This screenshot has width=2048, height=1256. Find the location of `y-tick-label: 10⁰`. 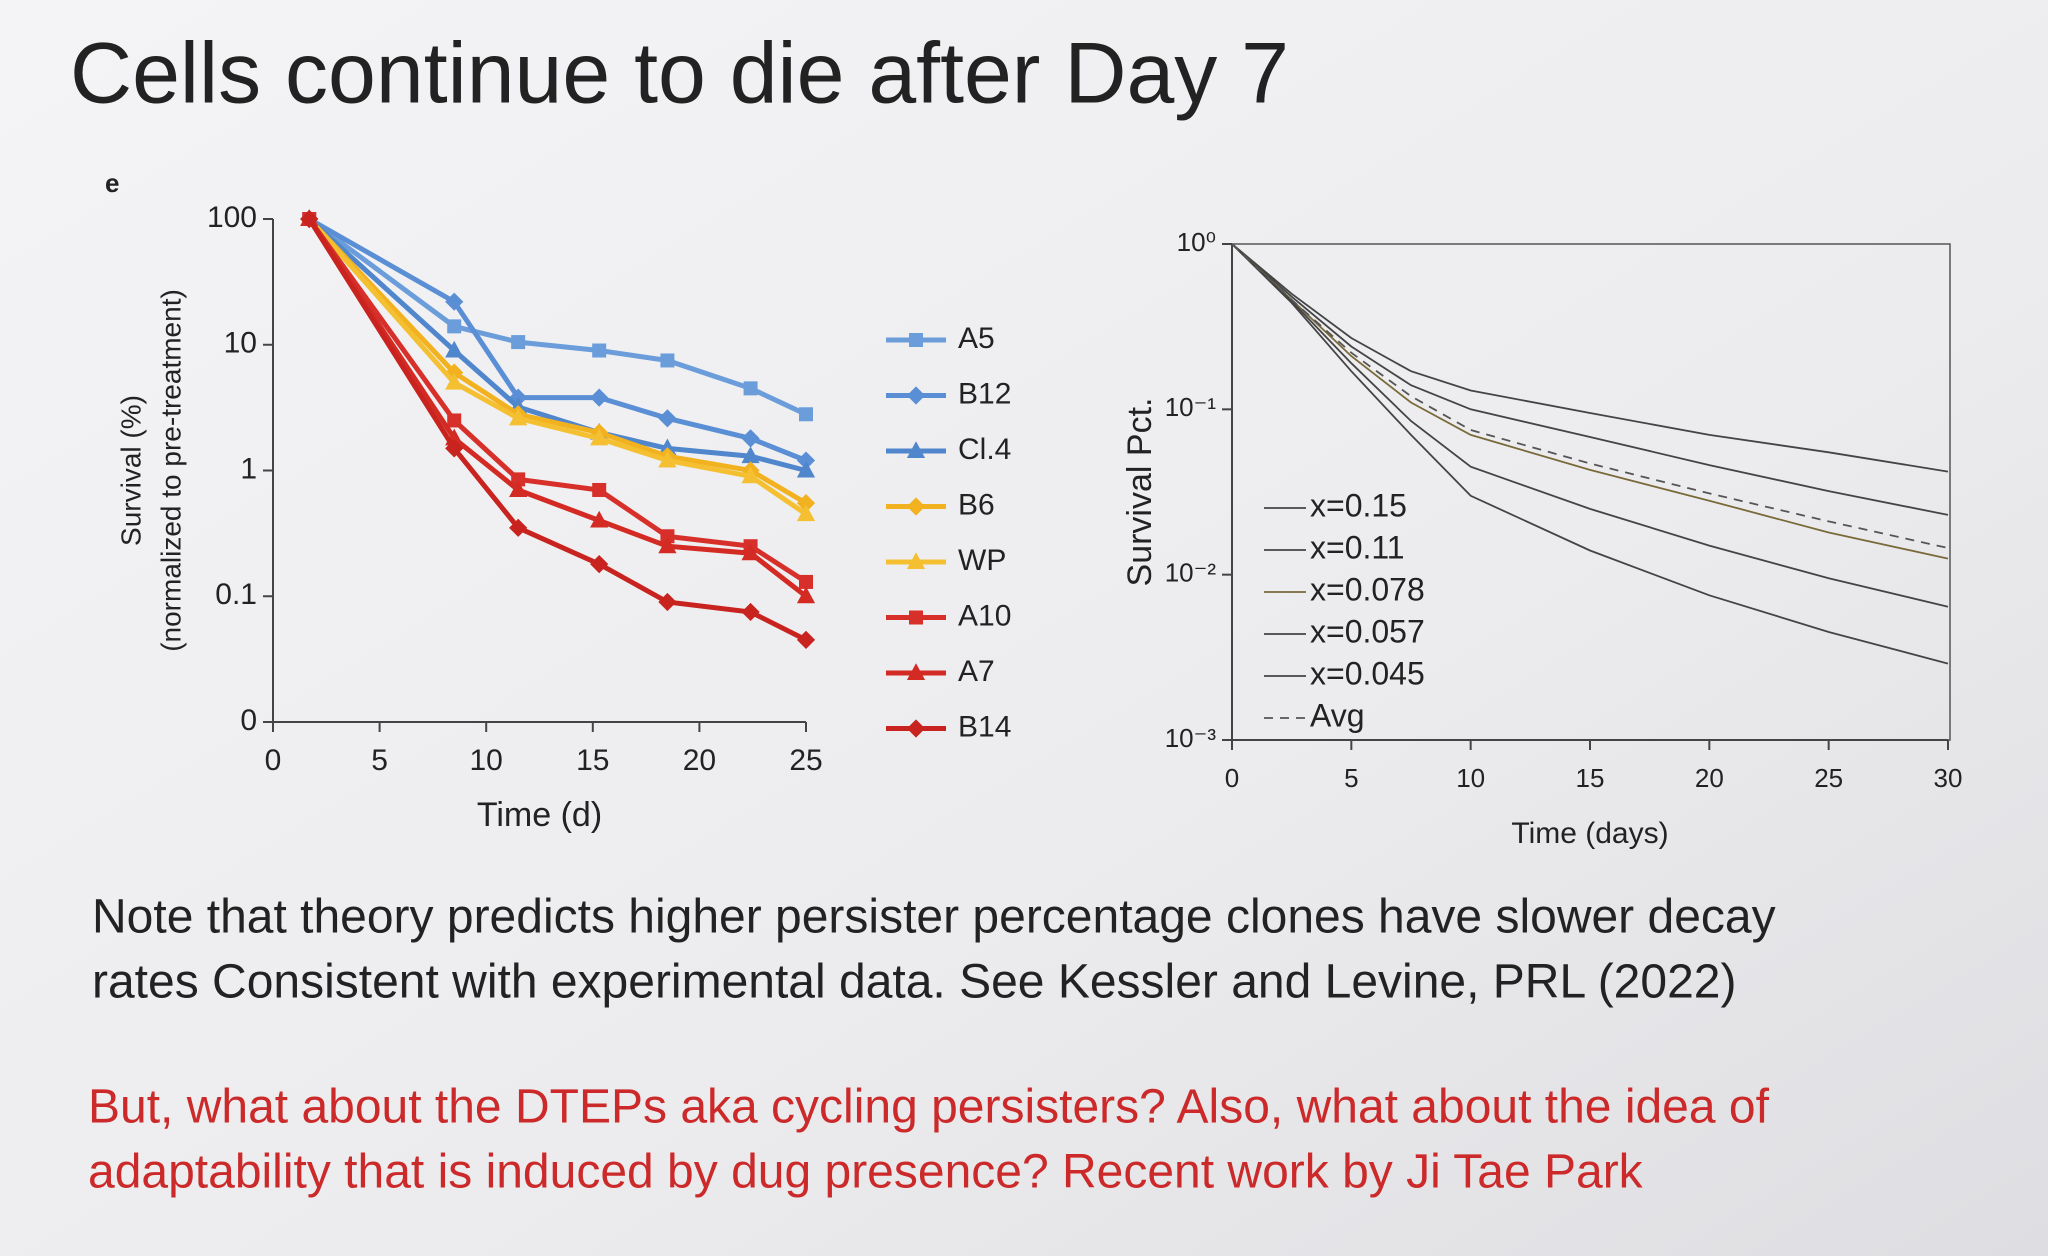

y-tick-label: 10⁰ is located at coordinates (1196, 242).